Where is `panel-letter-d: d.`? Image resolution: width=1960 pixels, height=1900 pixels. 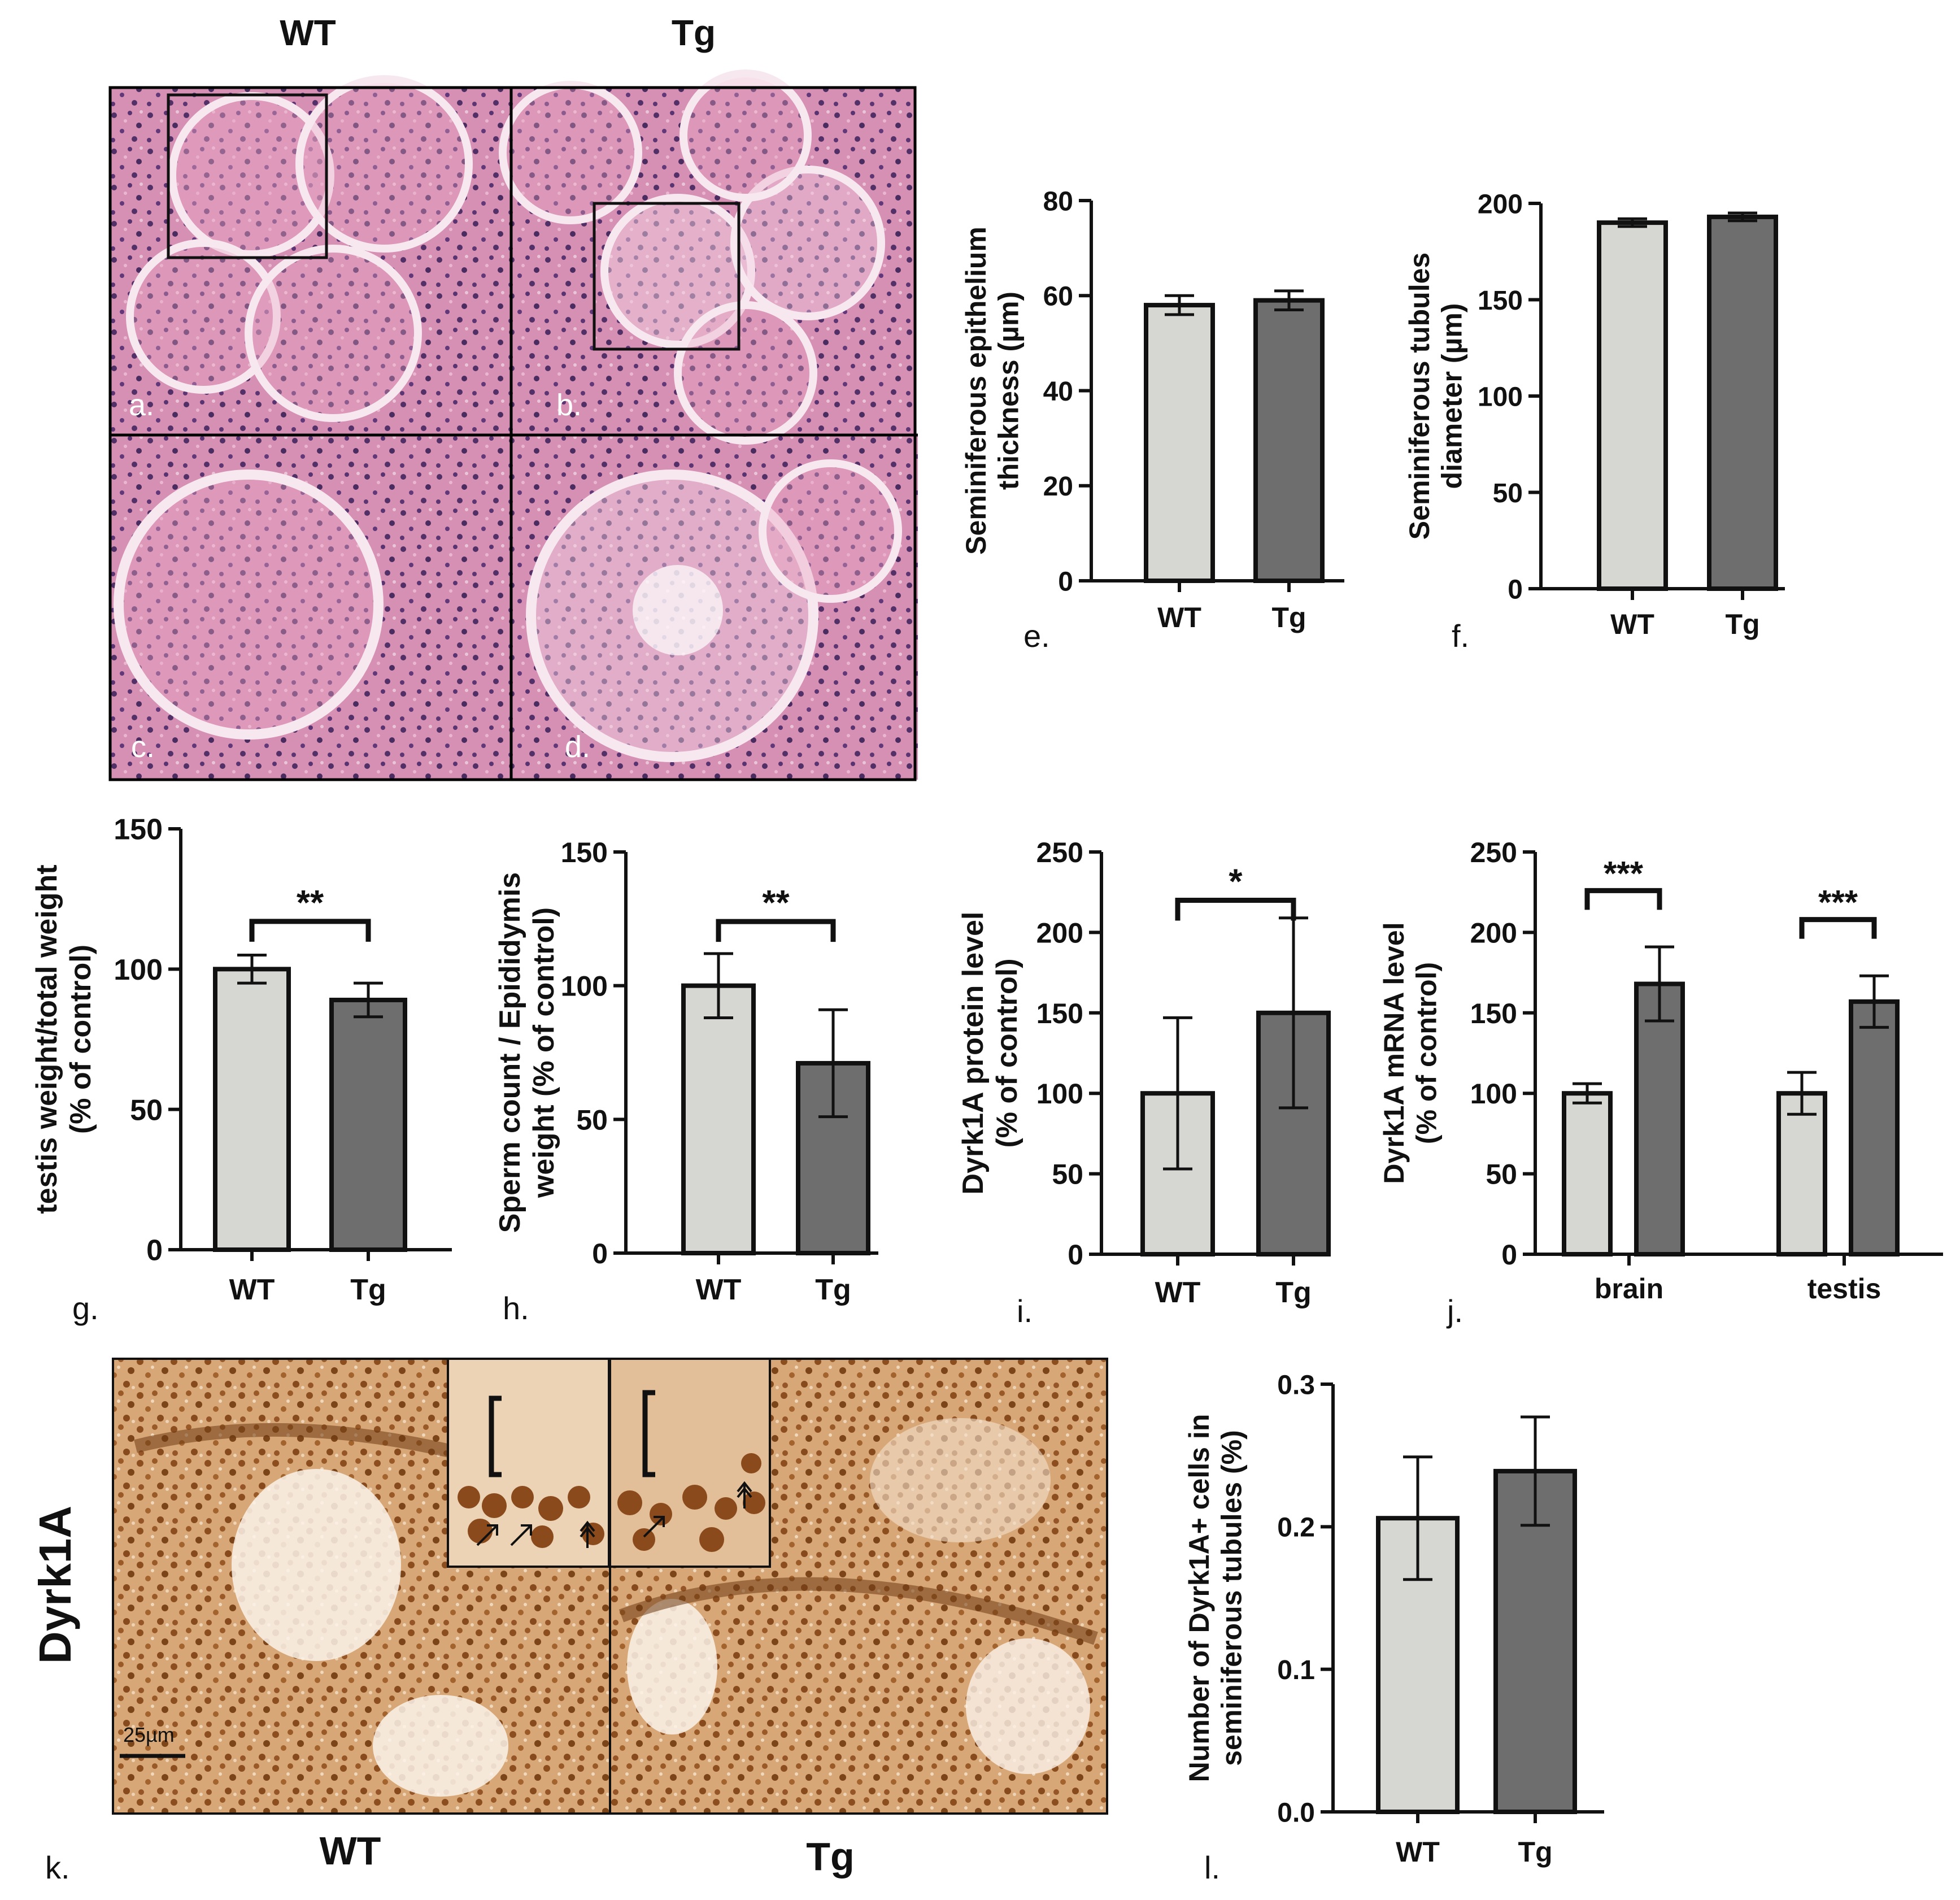
panel-letter-d: d. is located at coordinates (577, 747).